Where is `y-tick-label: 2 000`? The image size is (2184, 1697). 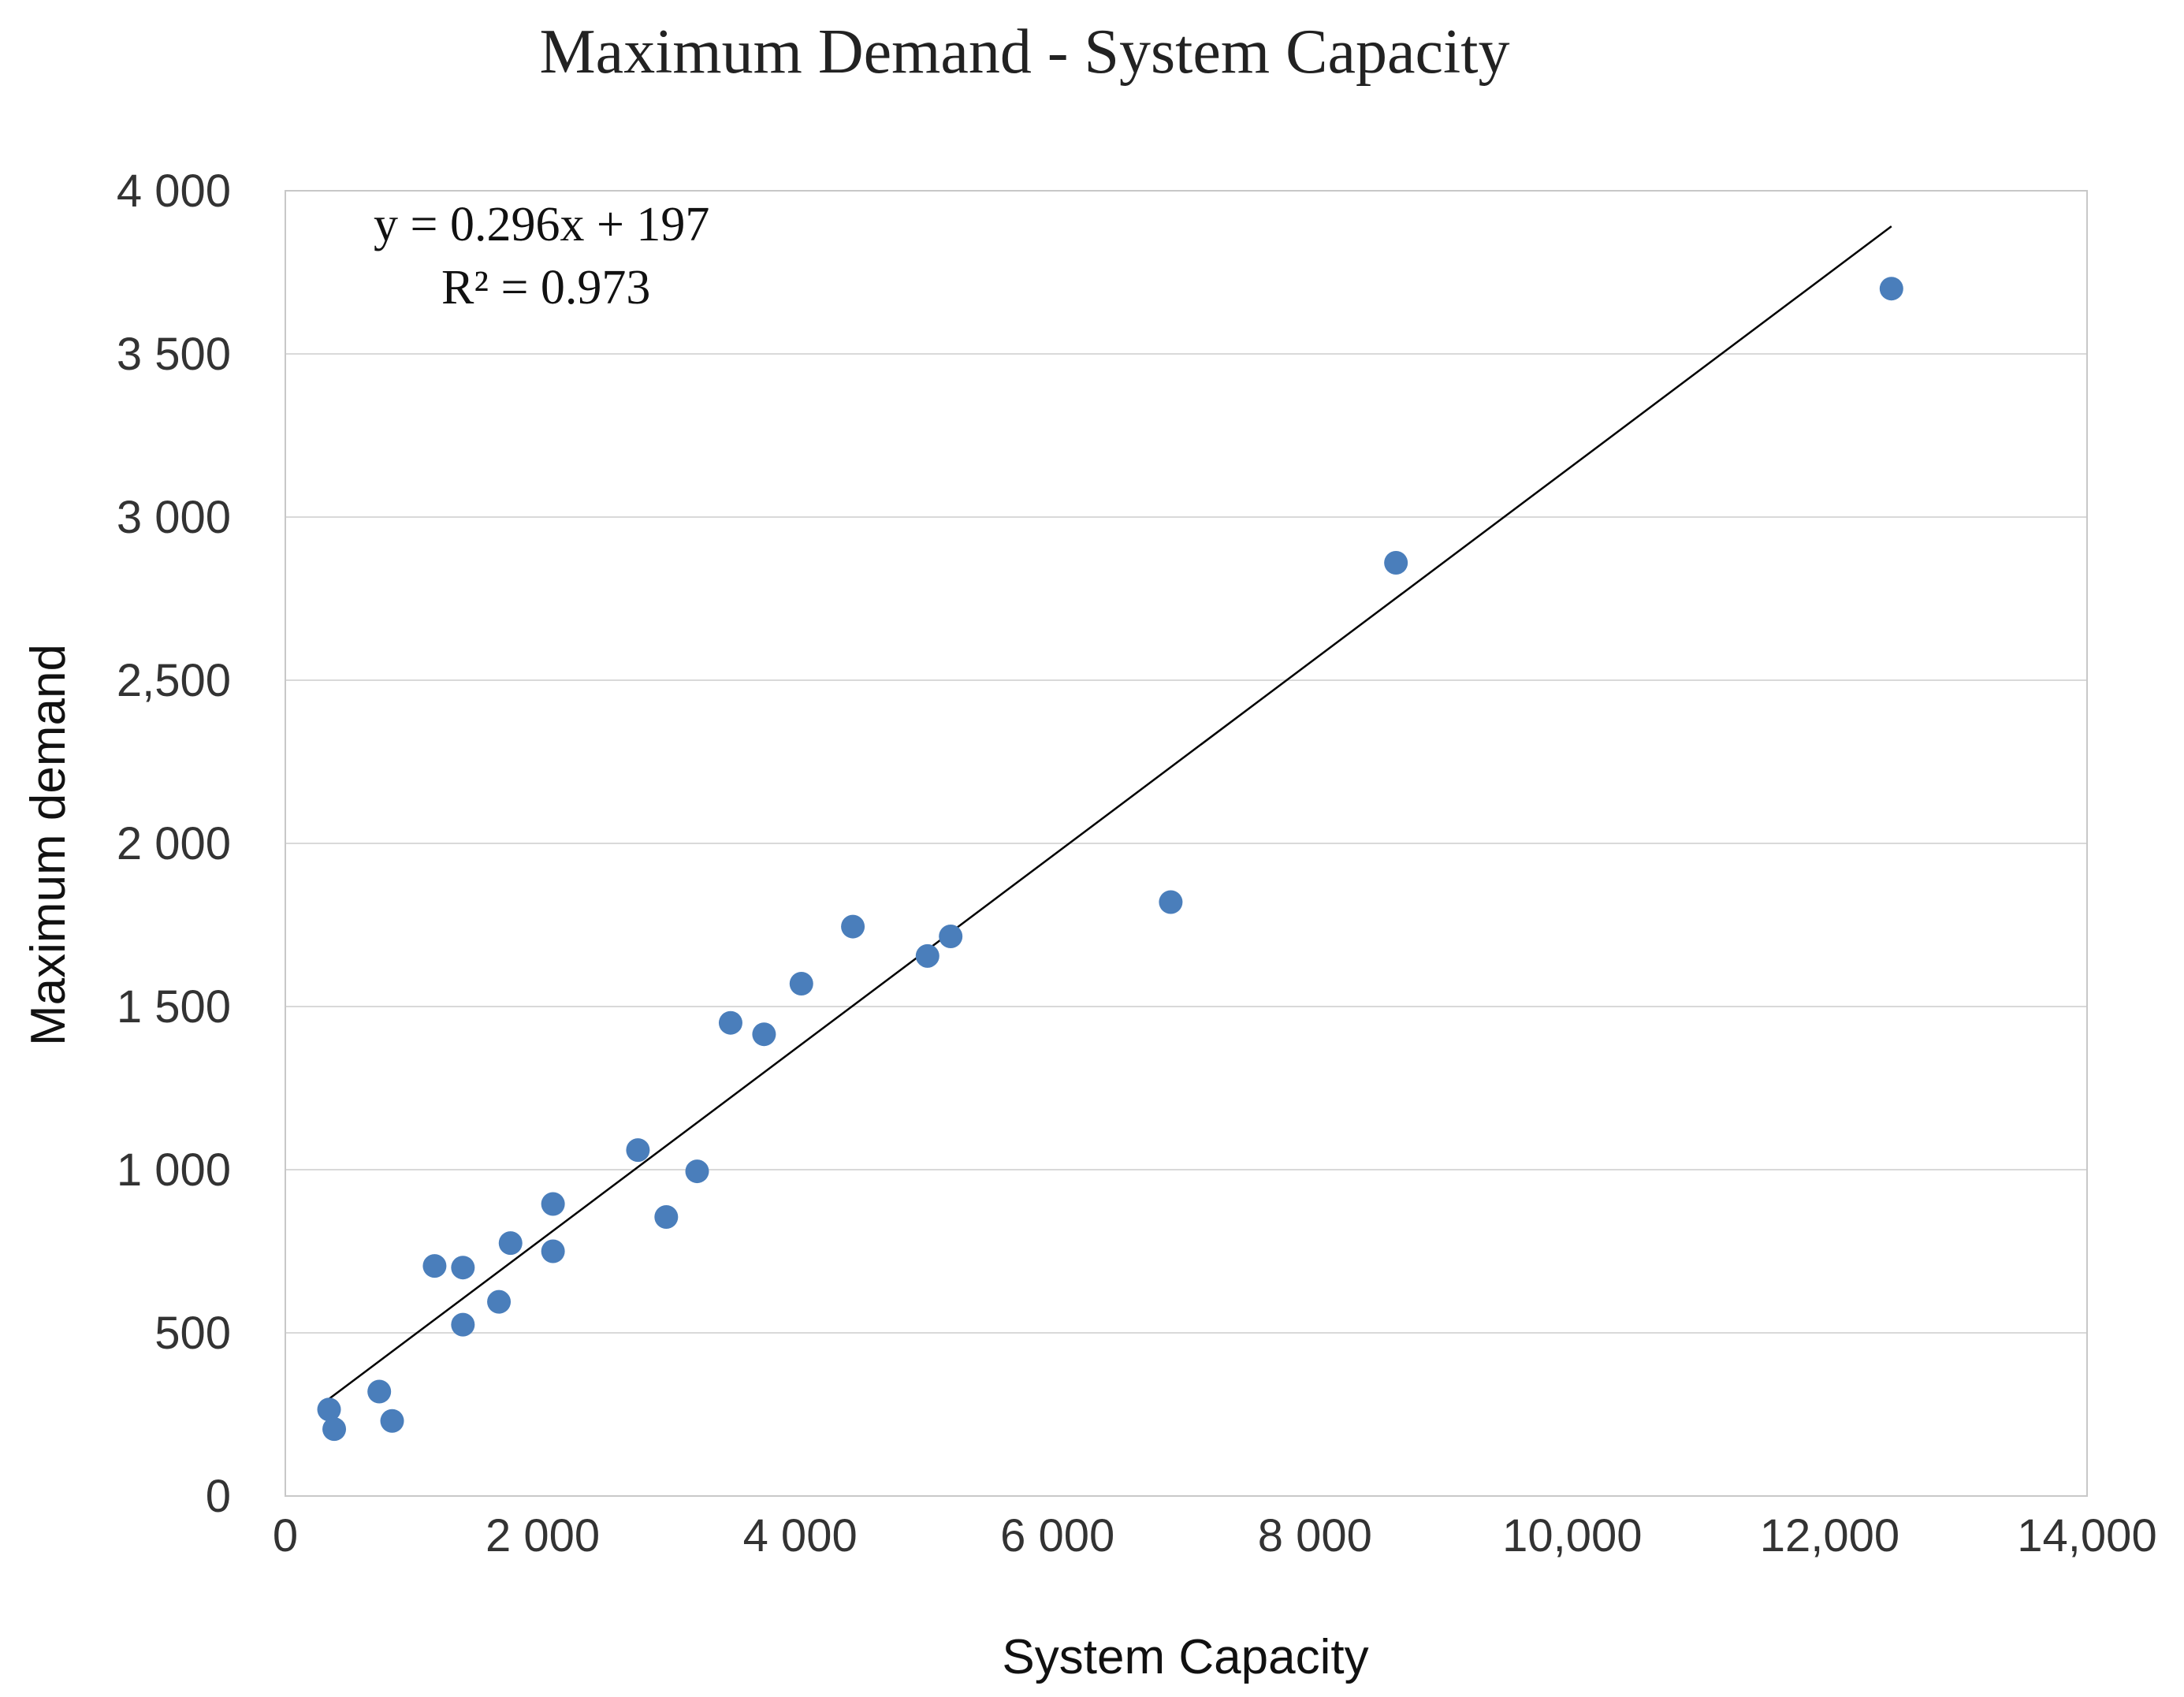 y-tick-label: 2 000 is located at coordinates (174, 843).